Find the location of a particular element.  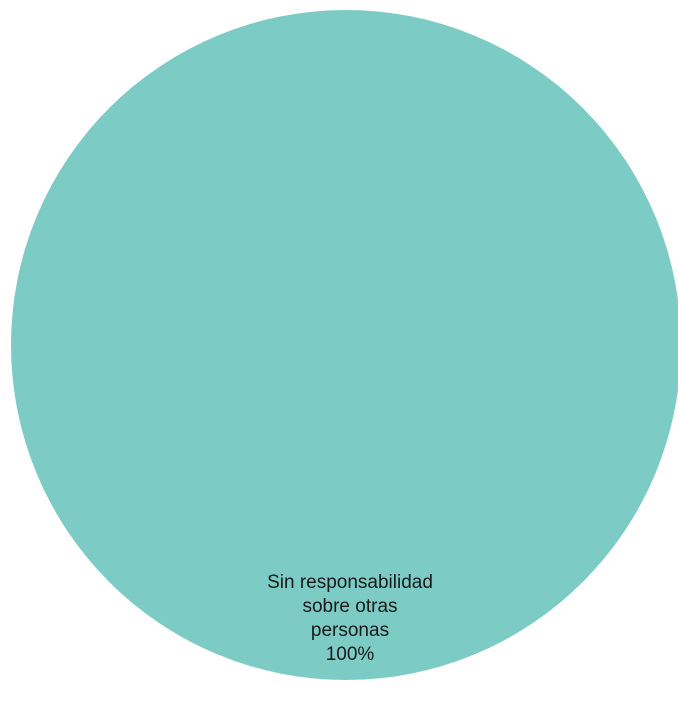

slice-label-line-2: sobre otras is located at coordinates (350, 606).